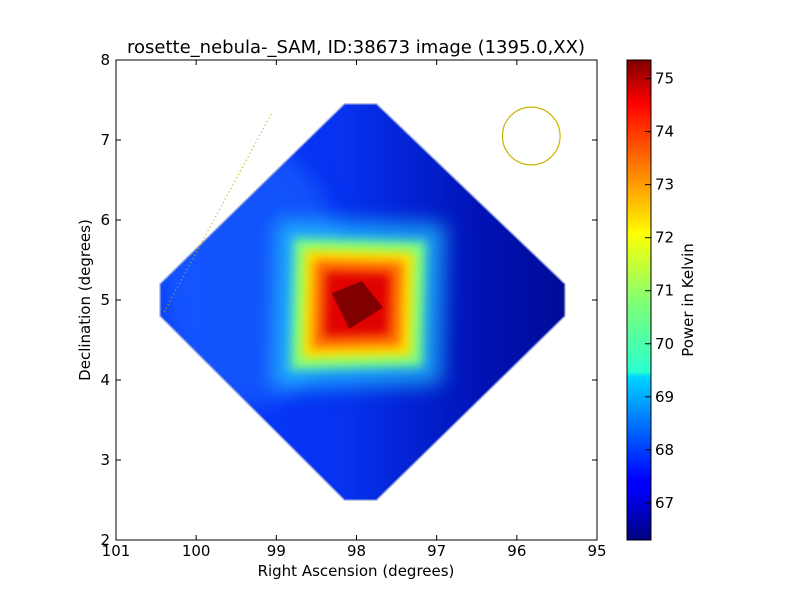 This screenshot has width=800, height=600. I want to click on x-tick-label: 97, so click(436, 551).